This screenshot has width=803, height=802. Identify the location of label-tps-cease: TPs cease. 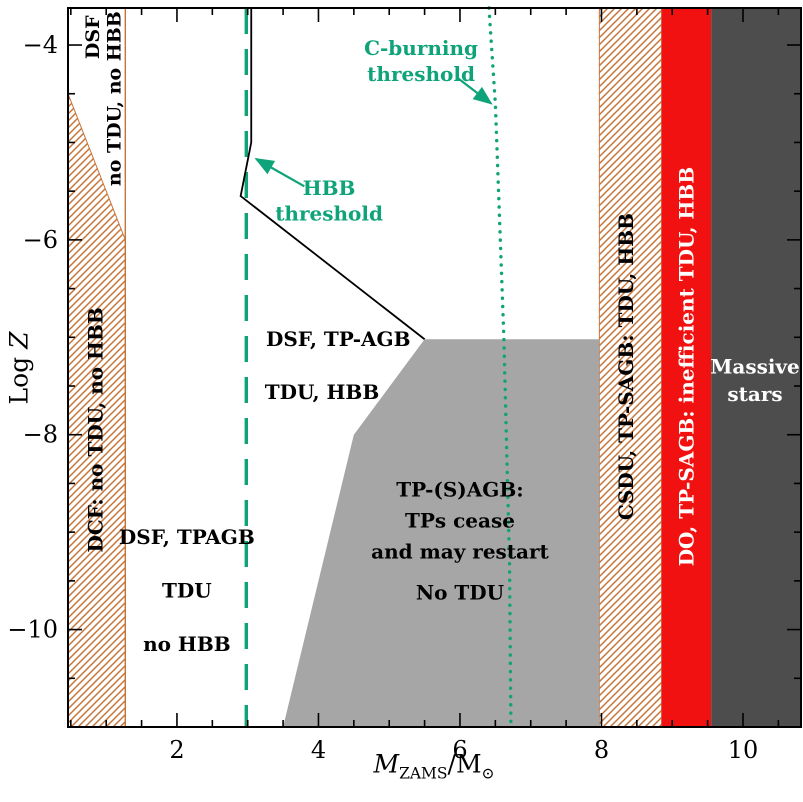
(460, 520).